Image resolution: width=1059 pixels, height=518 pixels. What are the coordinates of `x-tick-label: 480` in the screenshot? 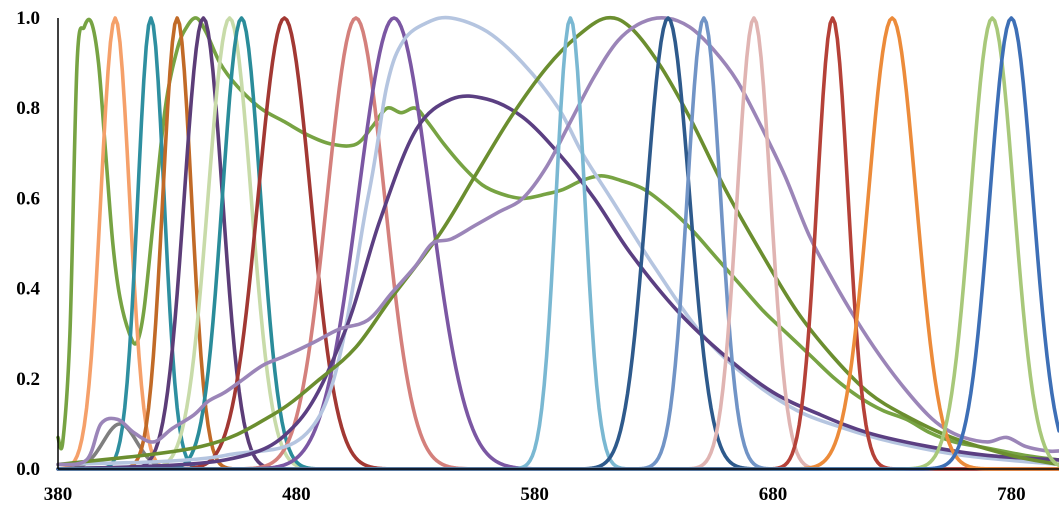 It's located at (296, 494).